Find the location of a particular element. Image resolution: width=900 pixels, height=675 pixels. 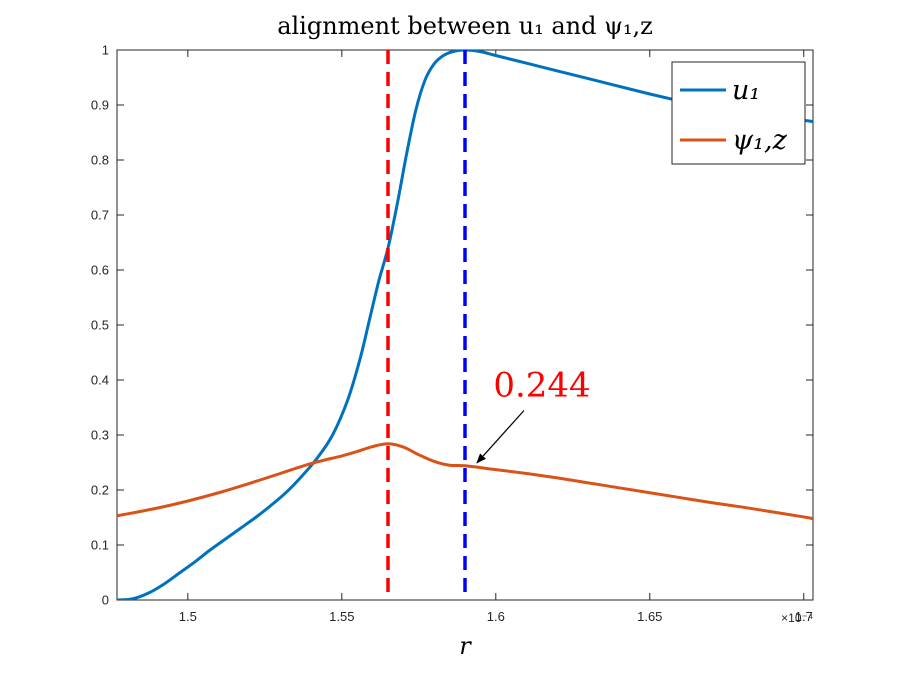

y-tick-label: 0.2 is located at coordinates (100, 490).